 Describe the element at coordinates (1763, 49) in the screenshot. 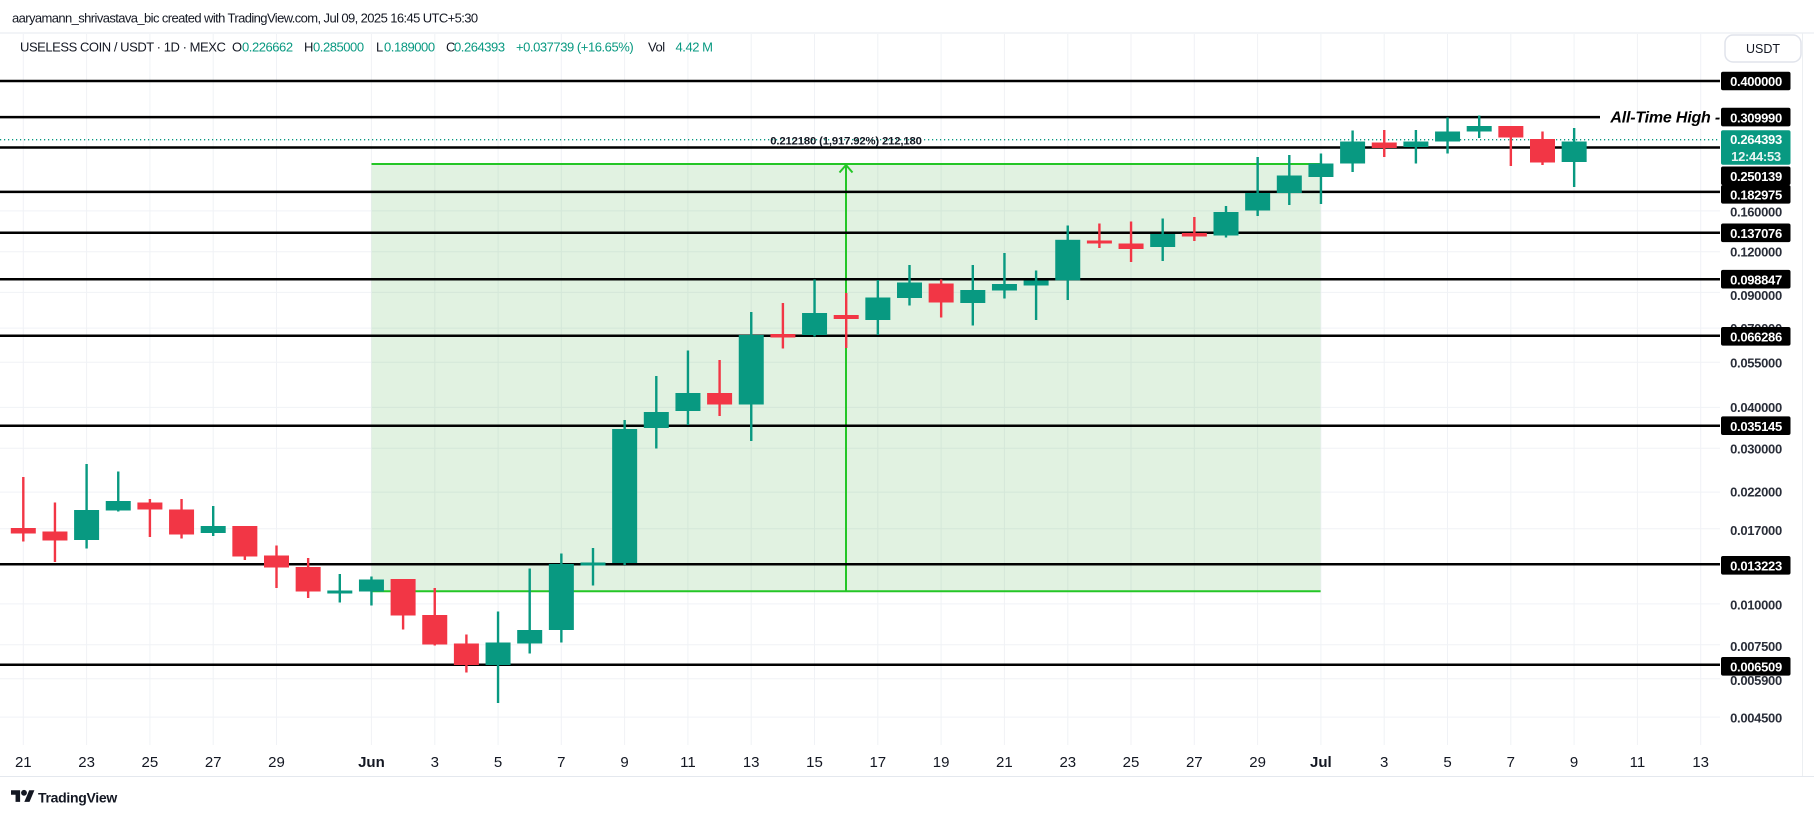

I see `svg-text: USDT` at that location.